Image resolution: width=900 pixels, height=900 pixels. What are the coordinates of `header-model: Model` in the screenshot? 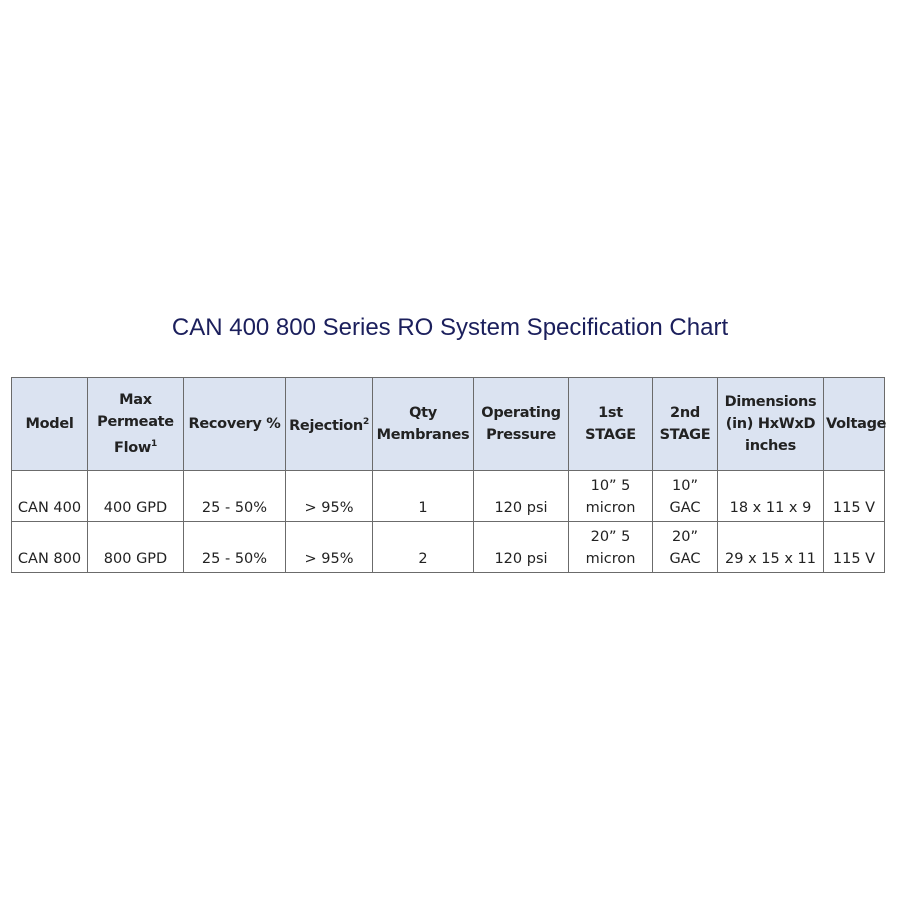 It's located at (49, 424).